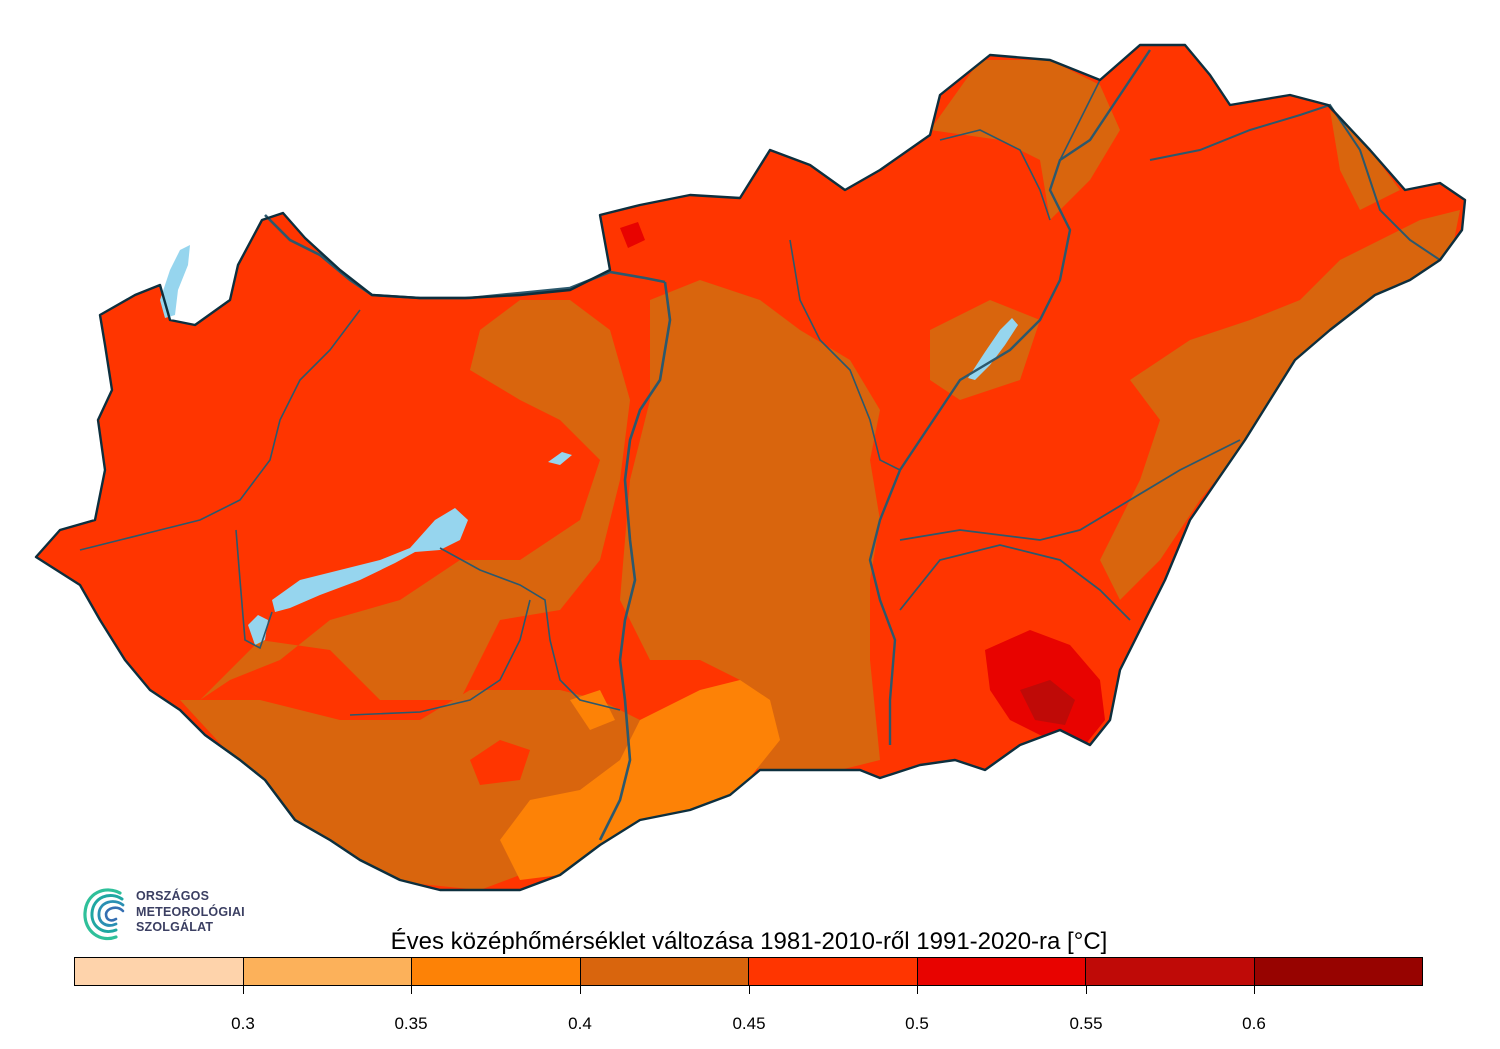  I want to click on lake-ferto, so click(175, 281).